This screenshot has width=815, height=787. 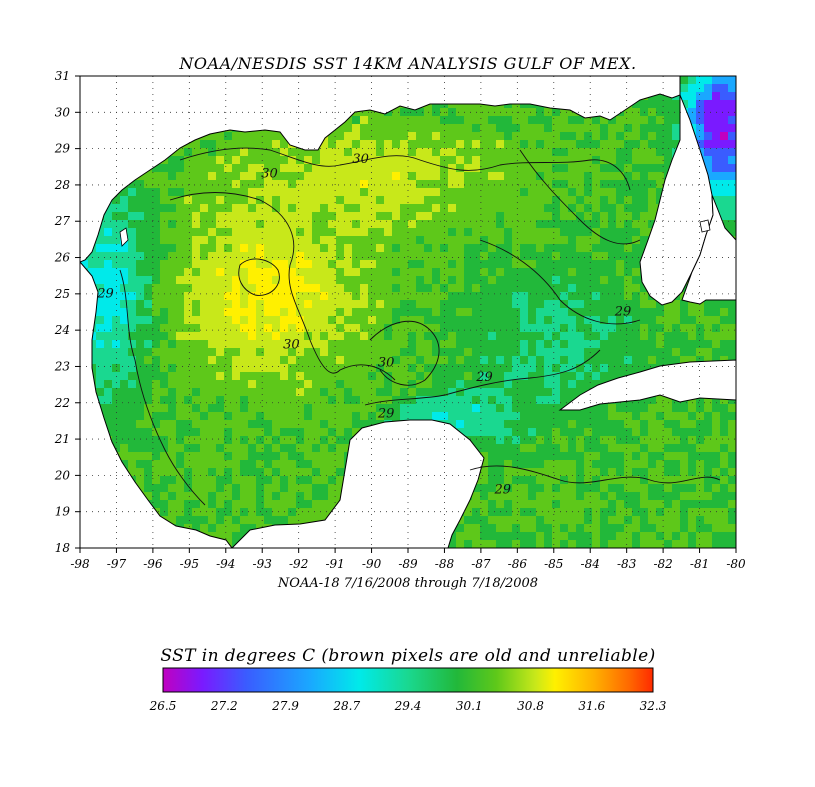 I want to click on x-tick-label: -84, so click(x=590, y=564).